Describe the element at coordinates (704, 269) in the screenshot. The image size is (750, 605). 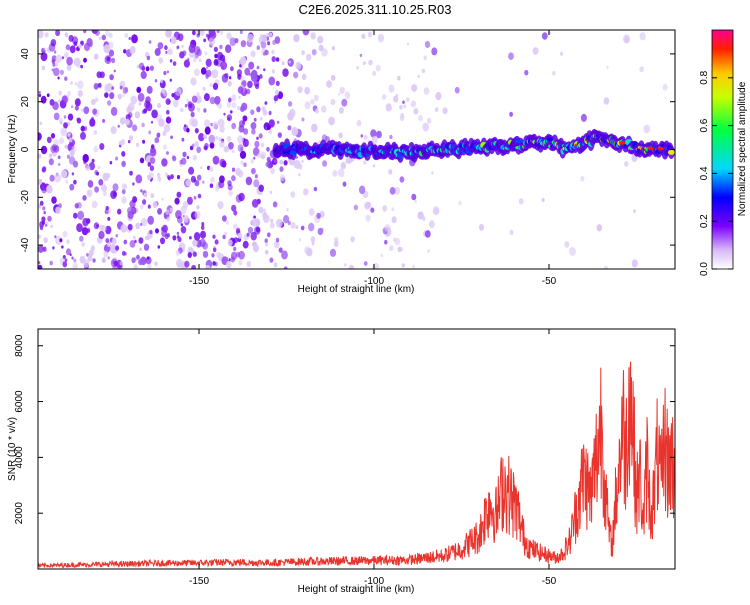
I see `colorbar-tick-label: 0.0` at that location.